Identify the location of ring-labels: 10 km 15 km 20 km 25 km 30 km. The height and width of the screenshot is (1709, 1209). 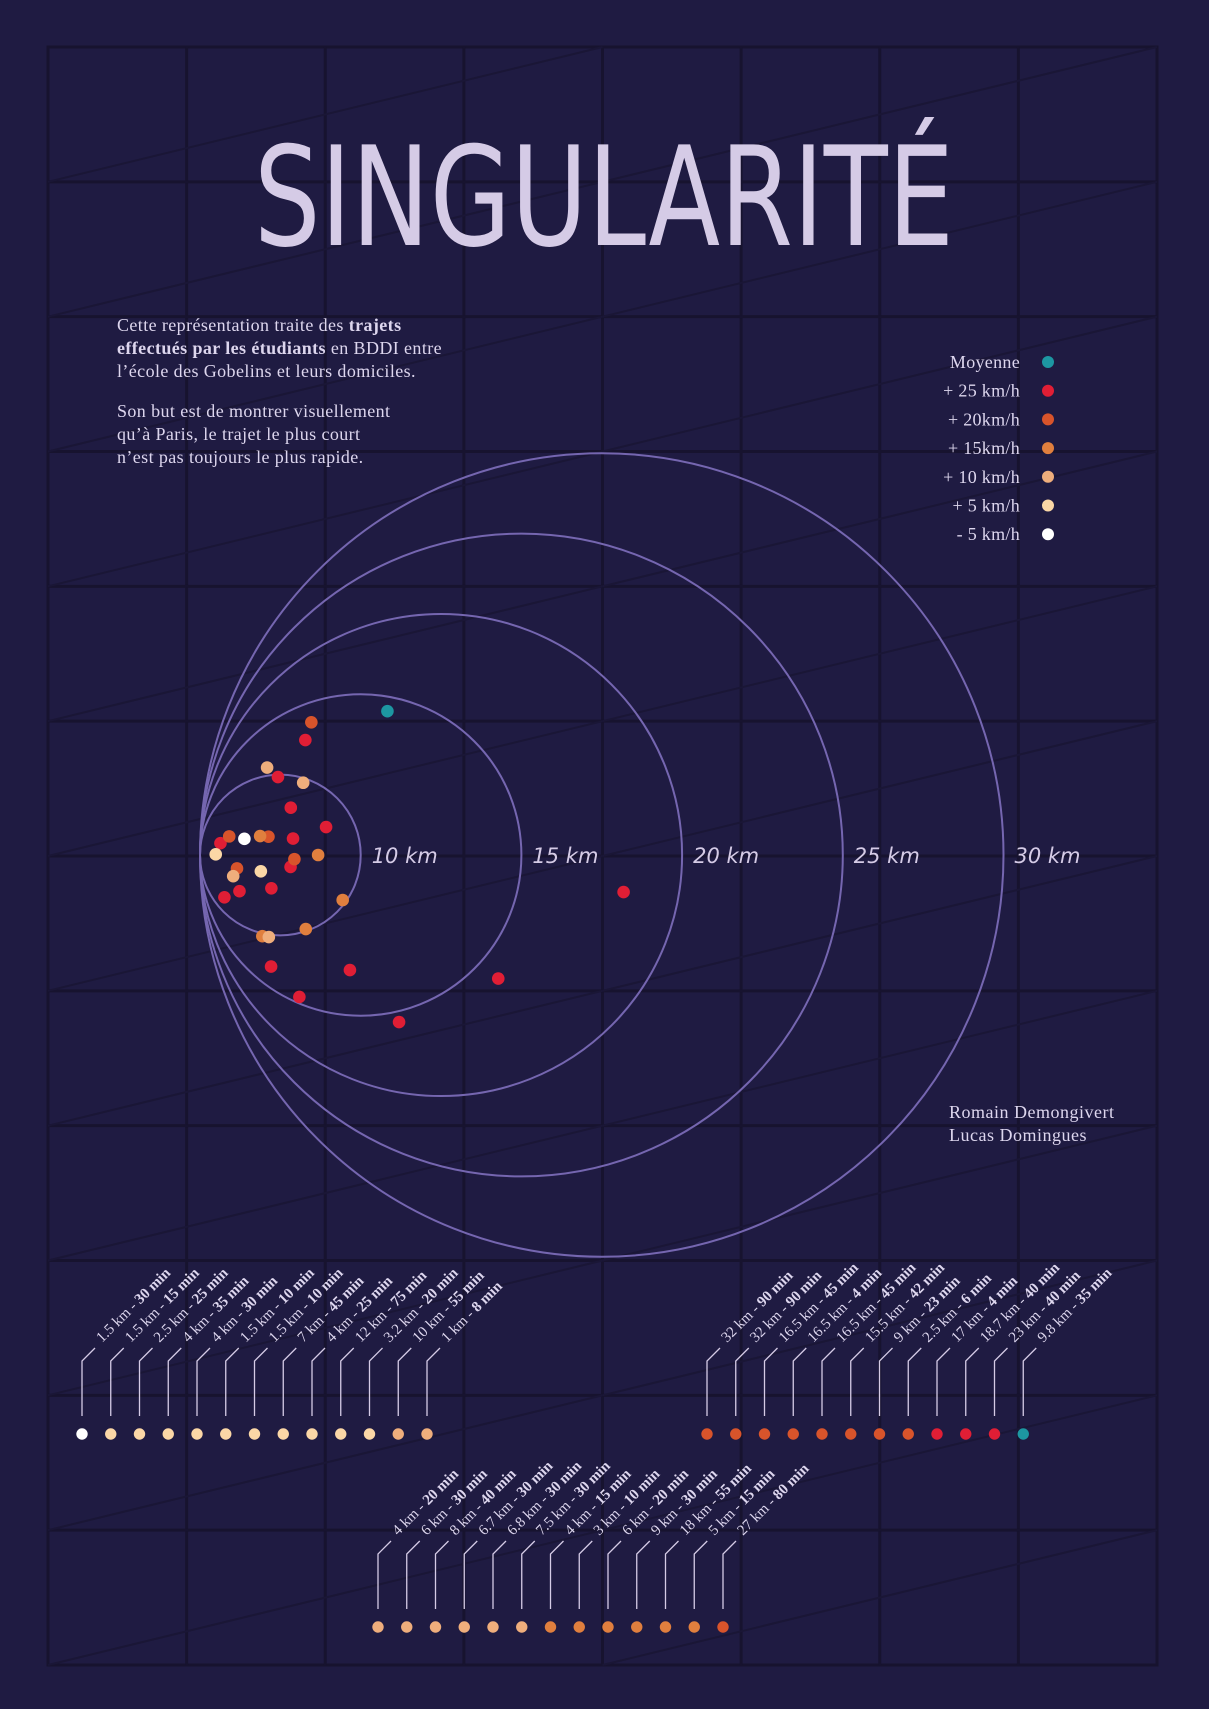
(726, 856).